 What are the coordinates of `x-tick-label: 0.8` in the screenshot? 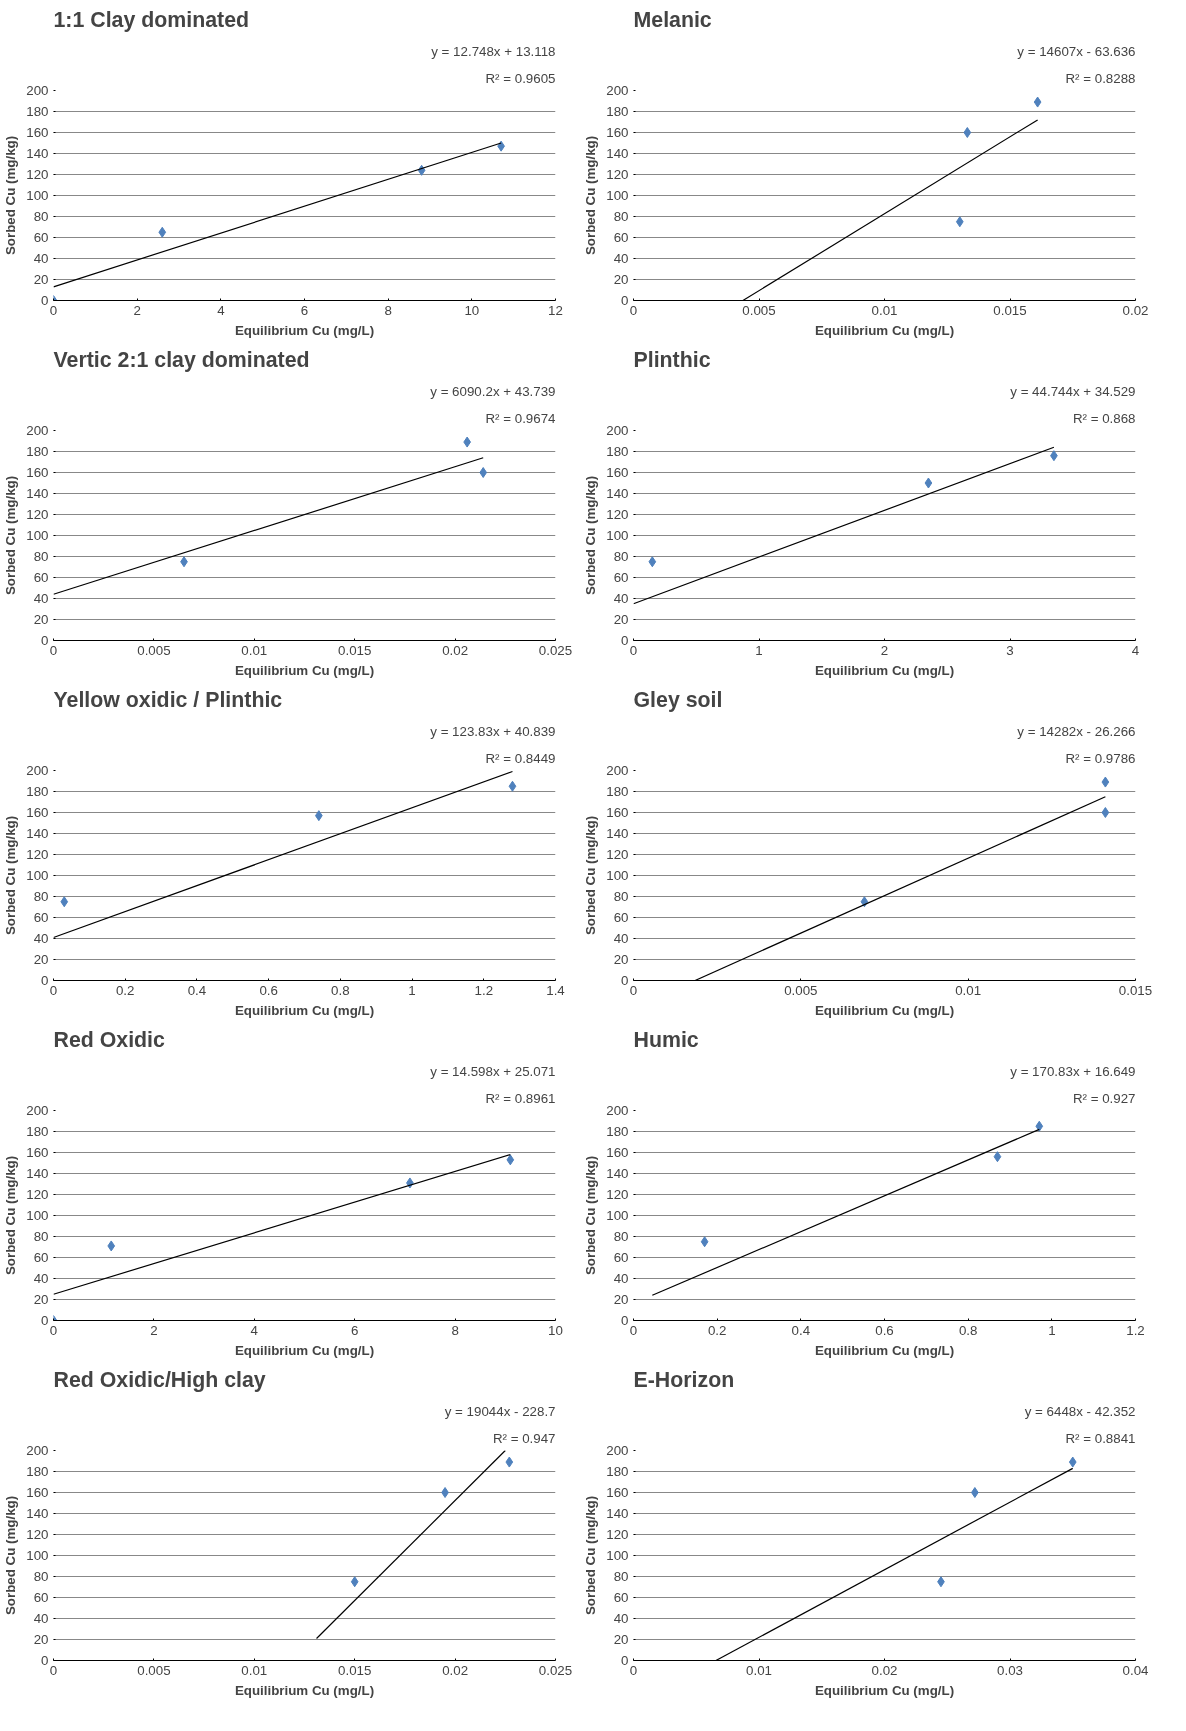 It's located at (968, 1330).